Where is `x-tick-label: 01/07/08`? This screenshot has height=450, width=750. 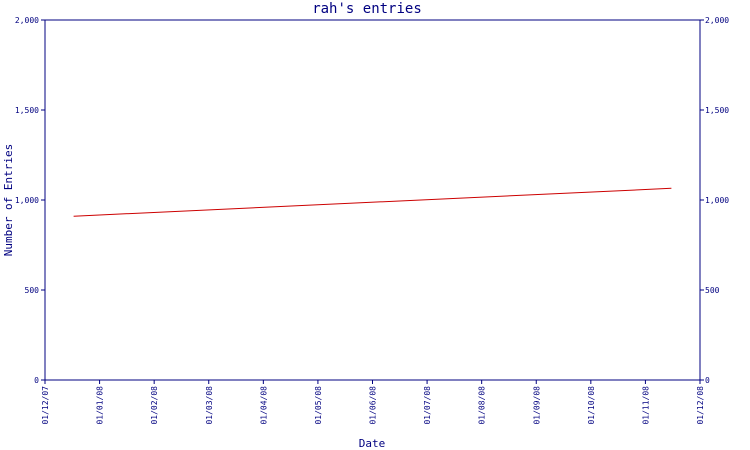
x-tick-label: 01/07/08 is located at coordinates (427, 405).